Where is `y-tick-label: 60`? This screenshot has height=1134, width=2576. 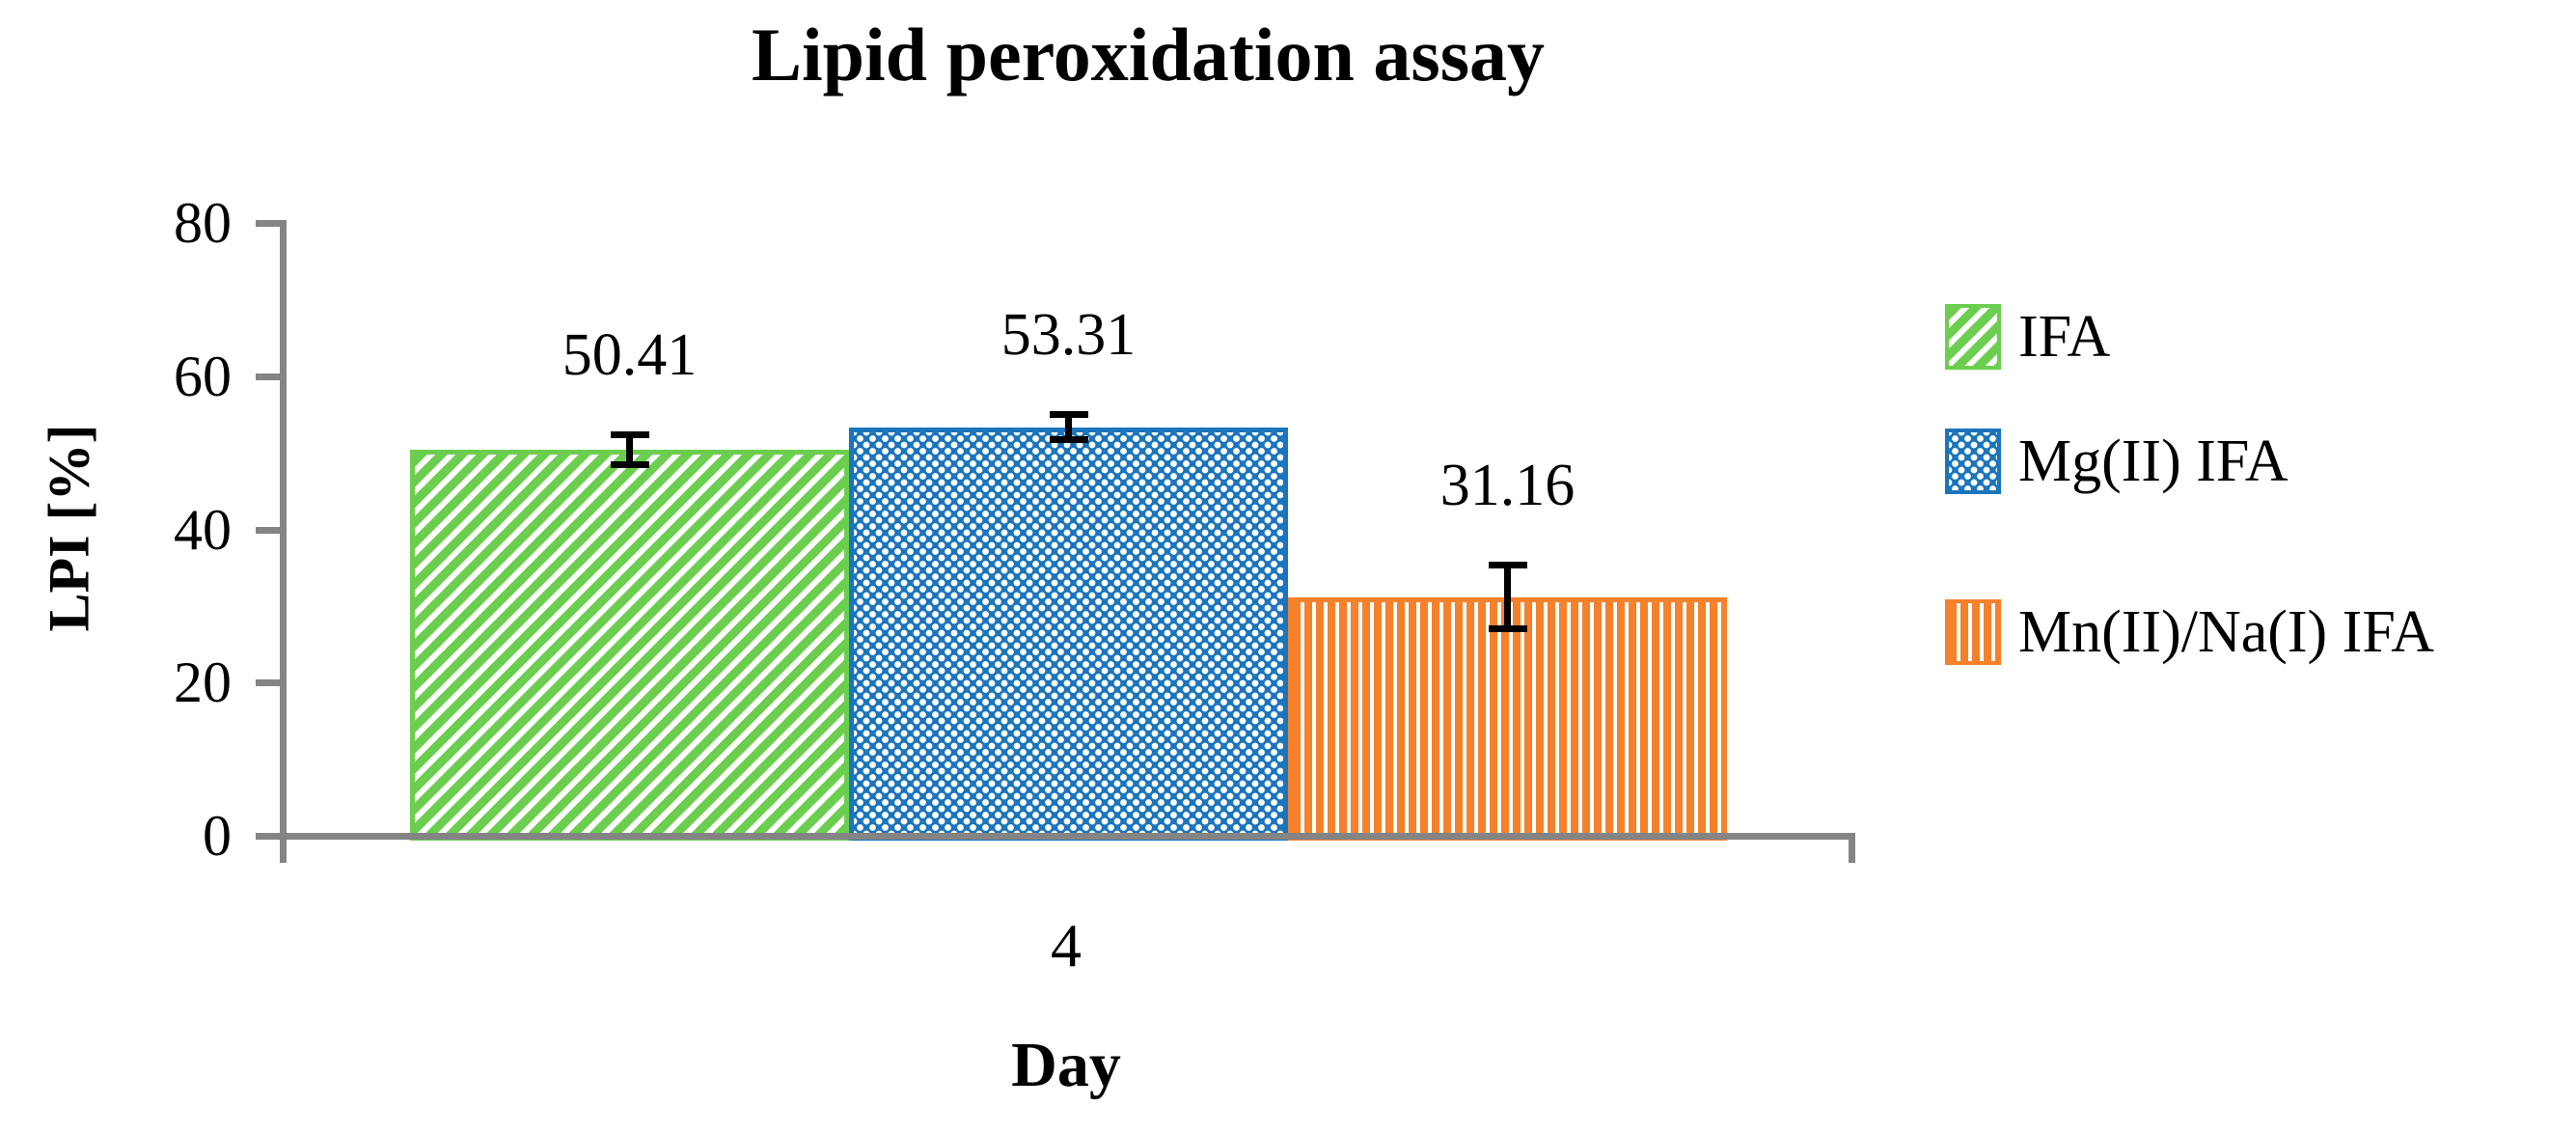
y-tick-label: 60 is located at coordinates (203, 376).